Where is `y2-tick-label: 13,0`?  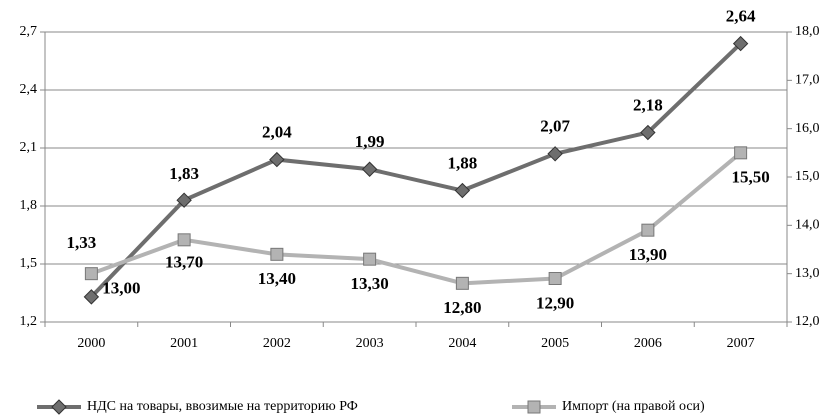 y2-tick-label: 13,0 is located at coordinates (807, 273).